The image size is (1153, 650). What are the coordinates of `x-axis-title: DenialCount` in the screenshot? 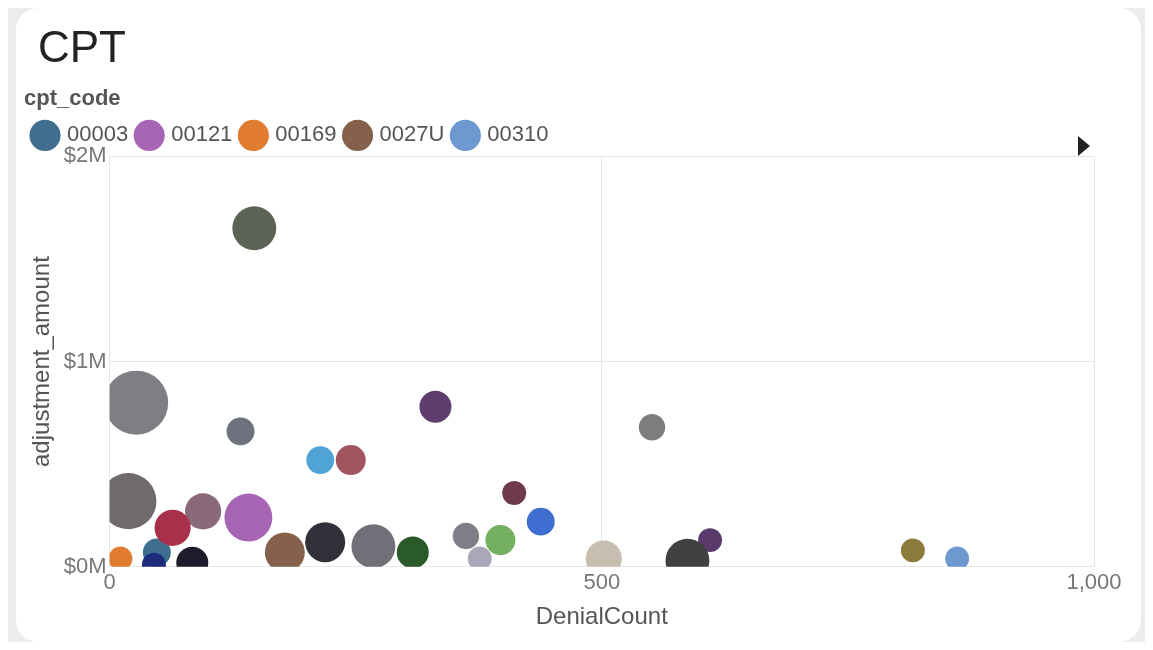 It's located at (602, 616).